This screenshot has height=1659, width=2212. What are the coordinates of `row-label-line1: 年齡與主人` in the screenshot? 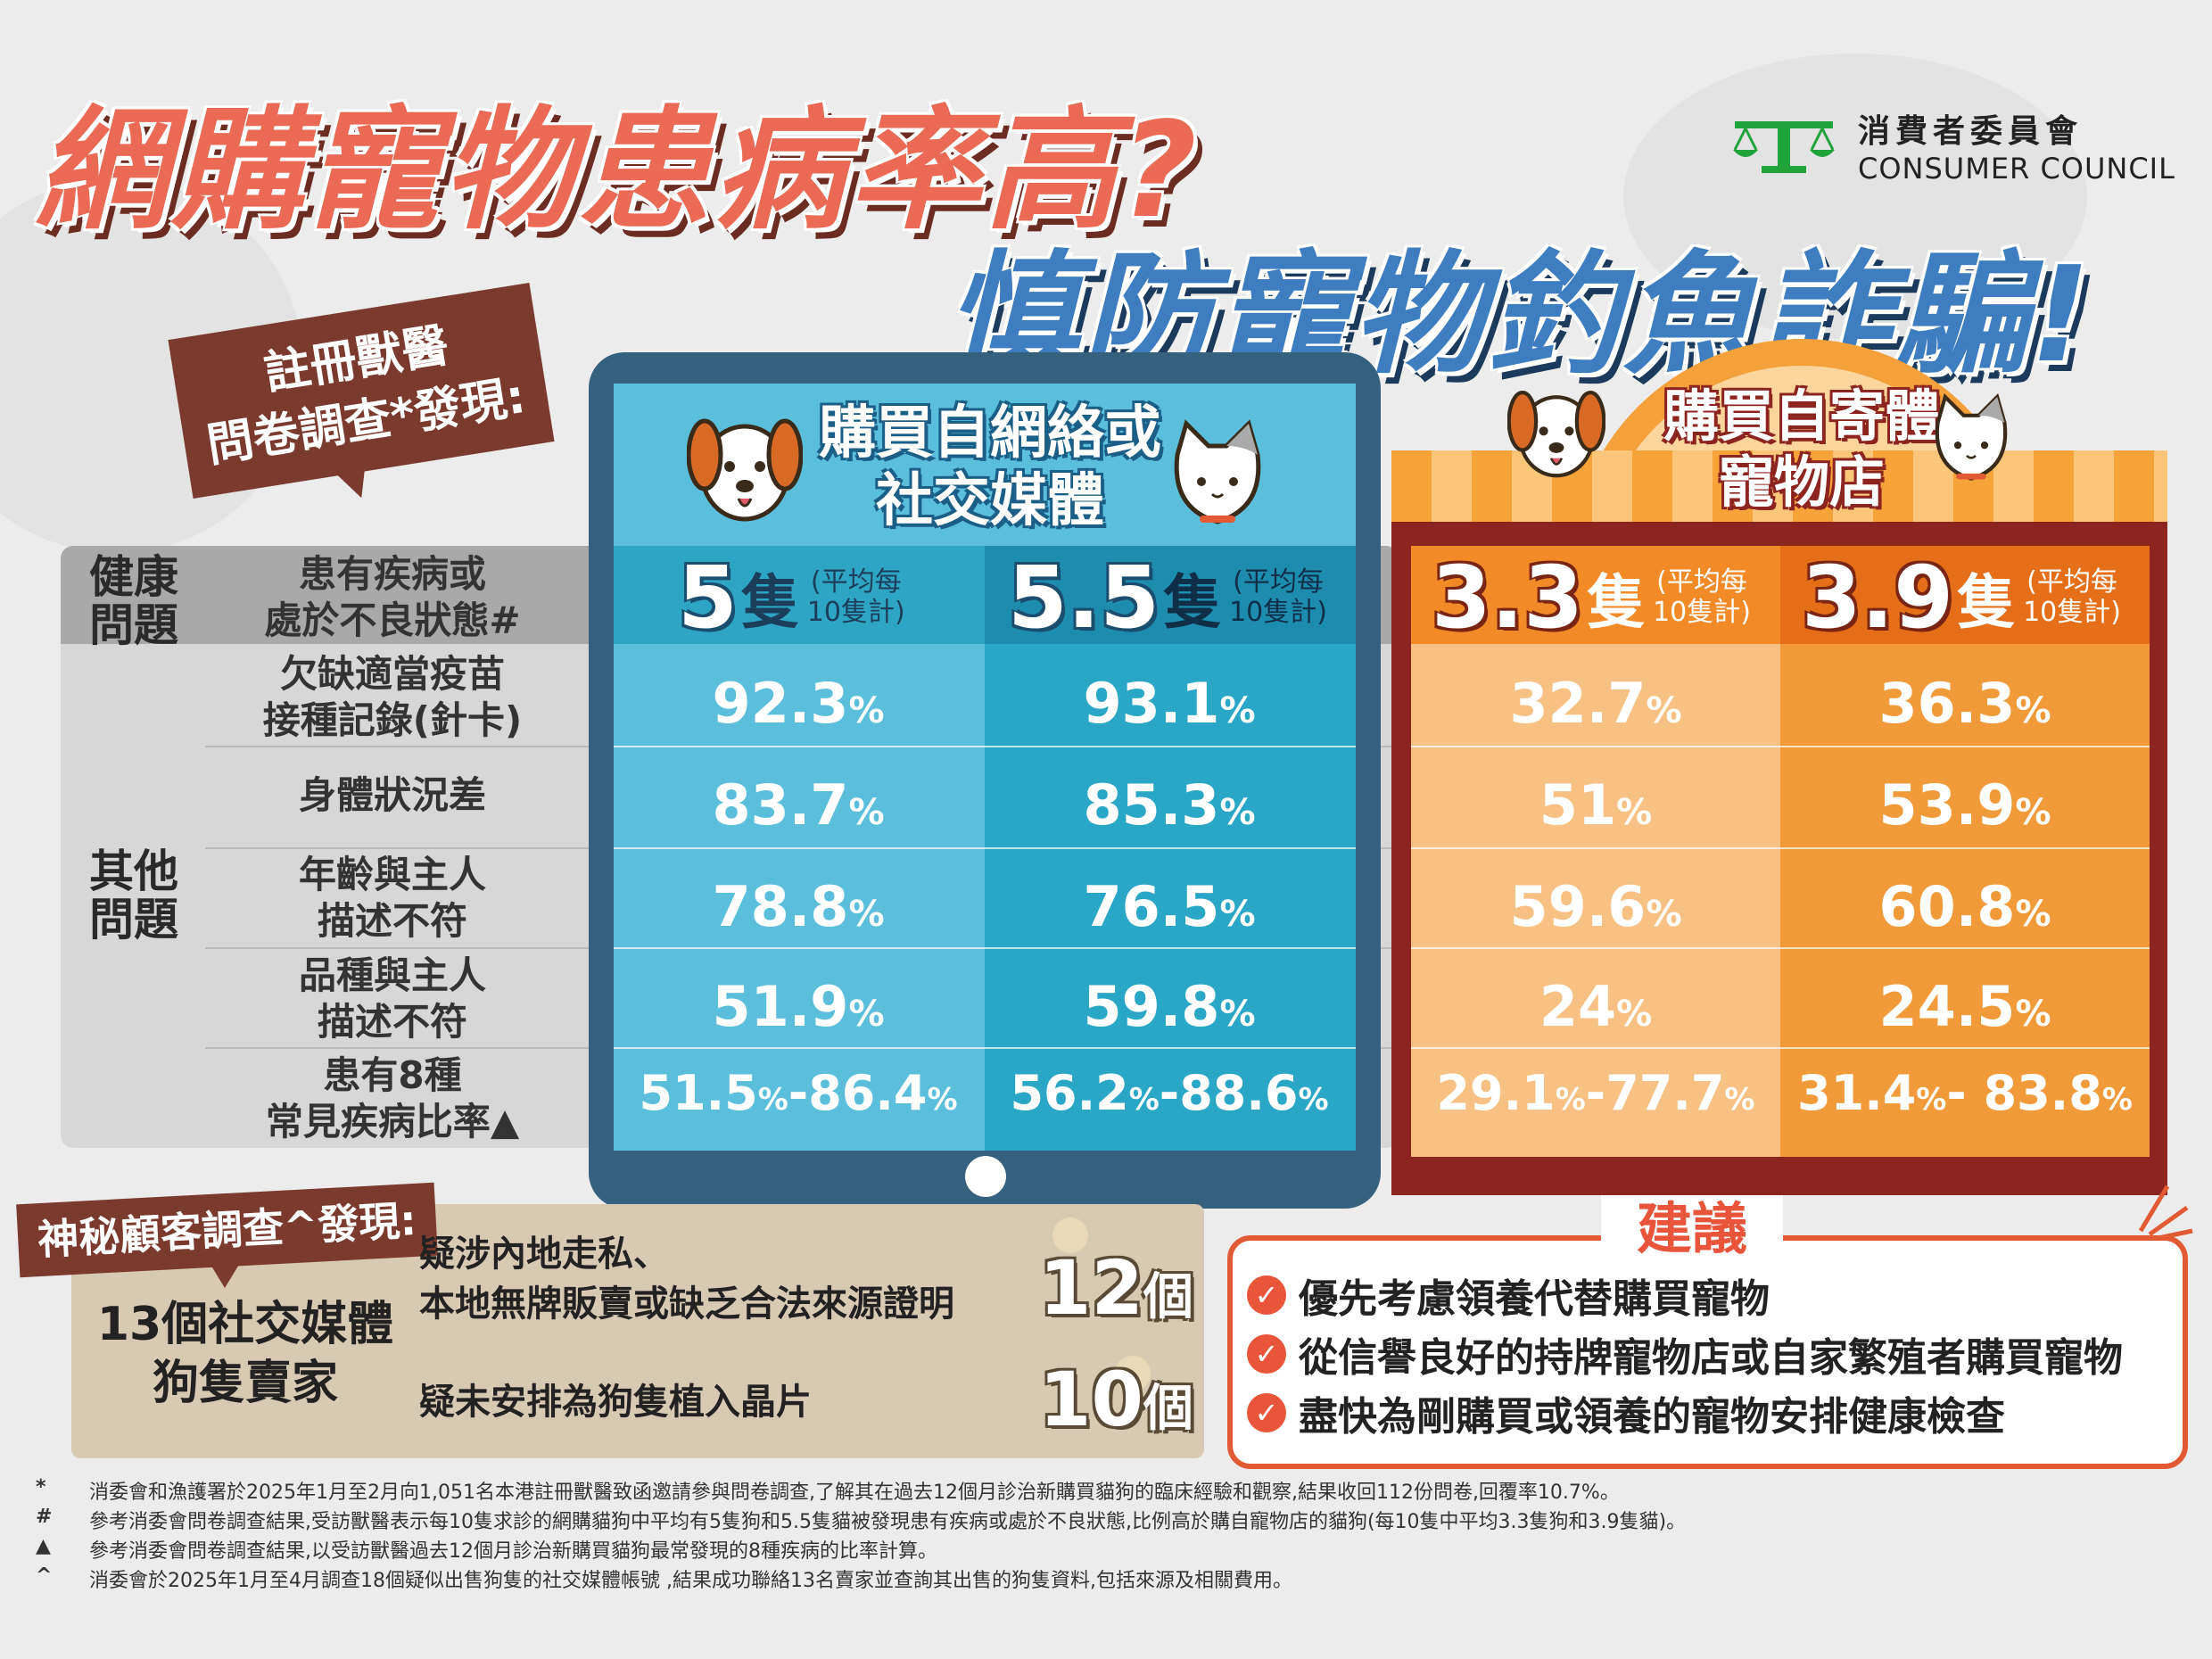 It's located at (392, 875).